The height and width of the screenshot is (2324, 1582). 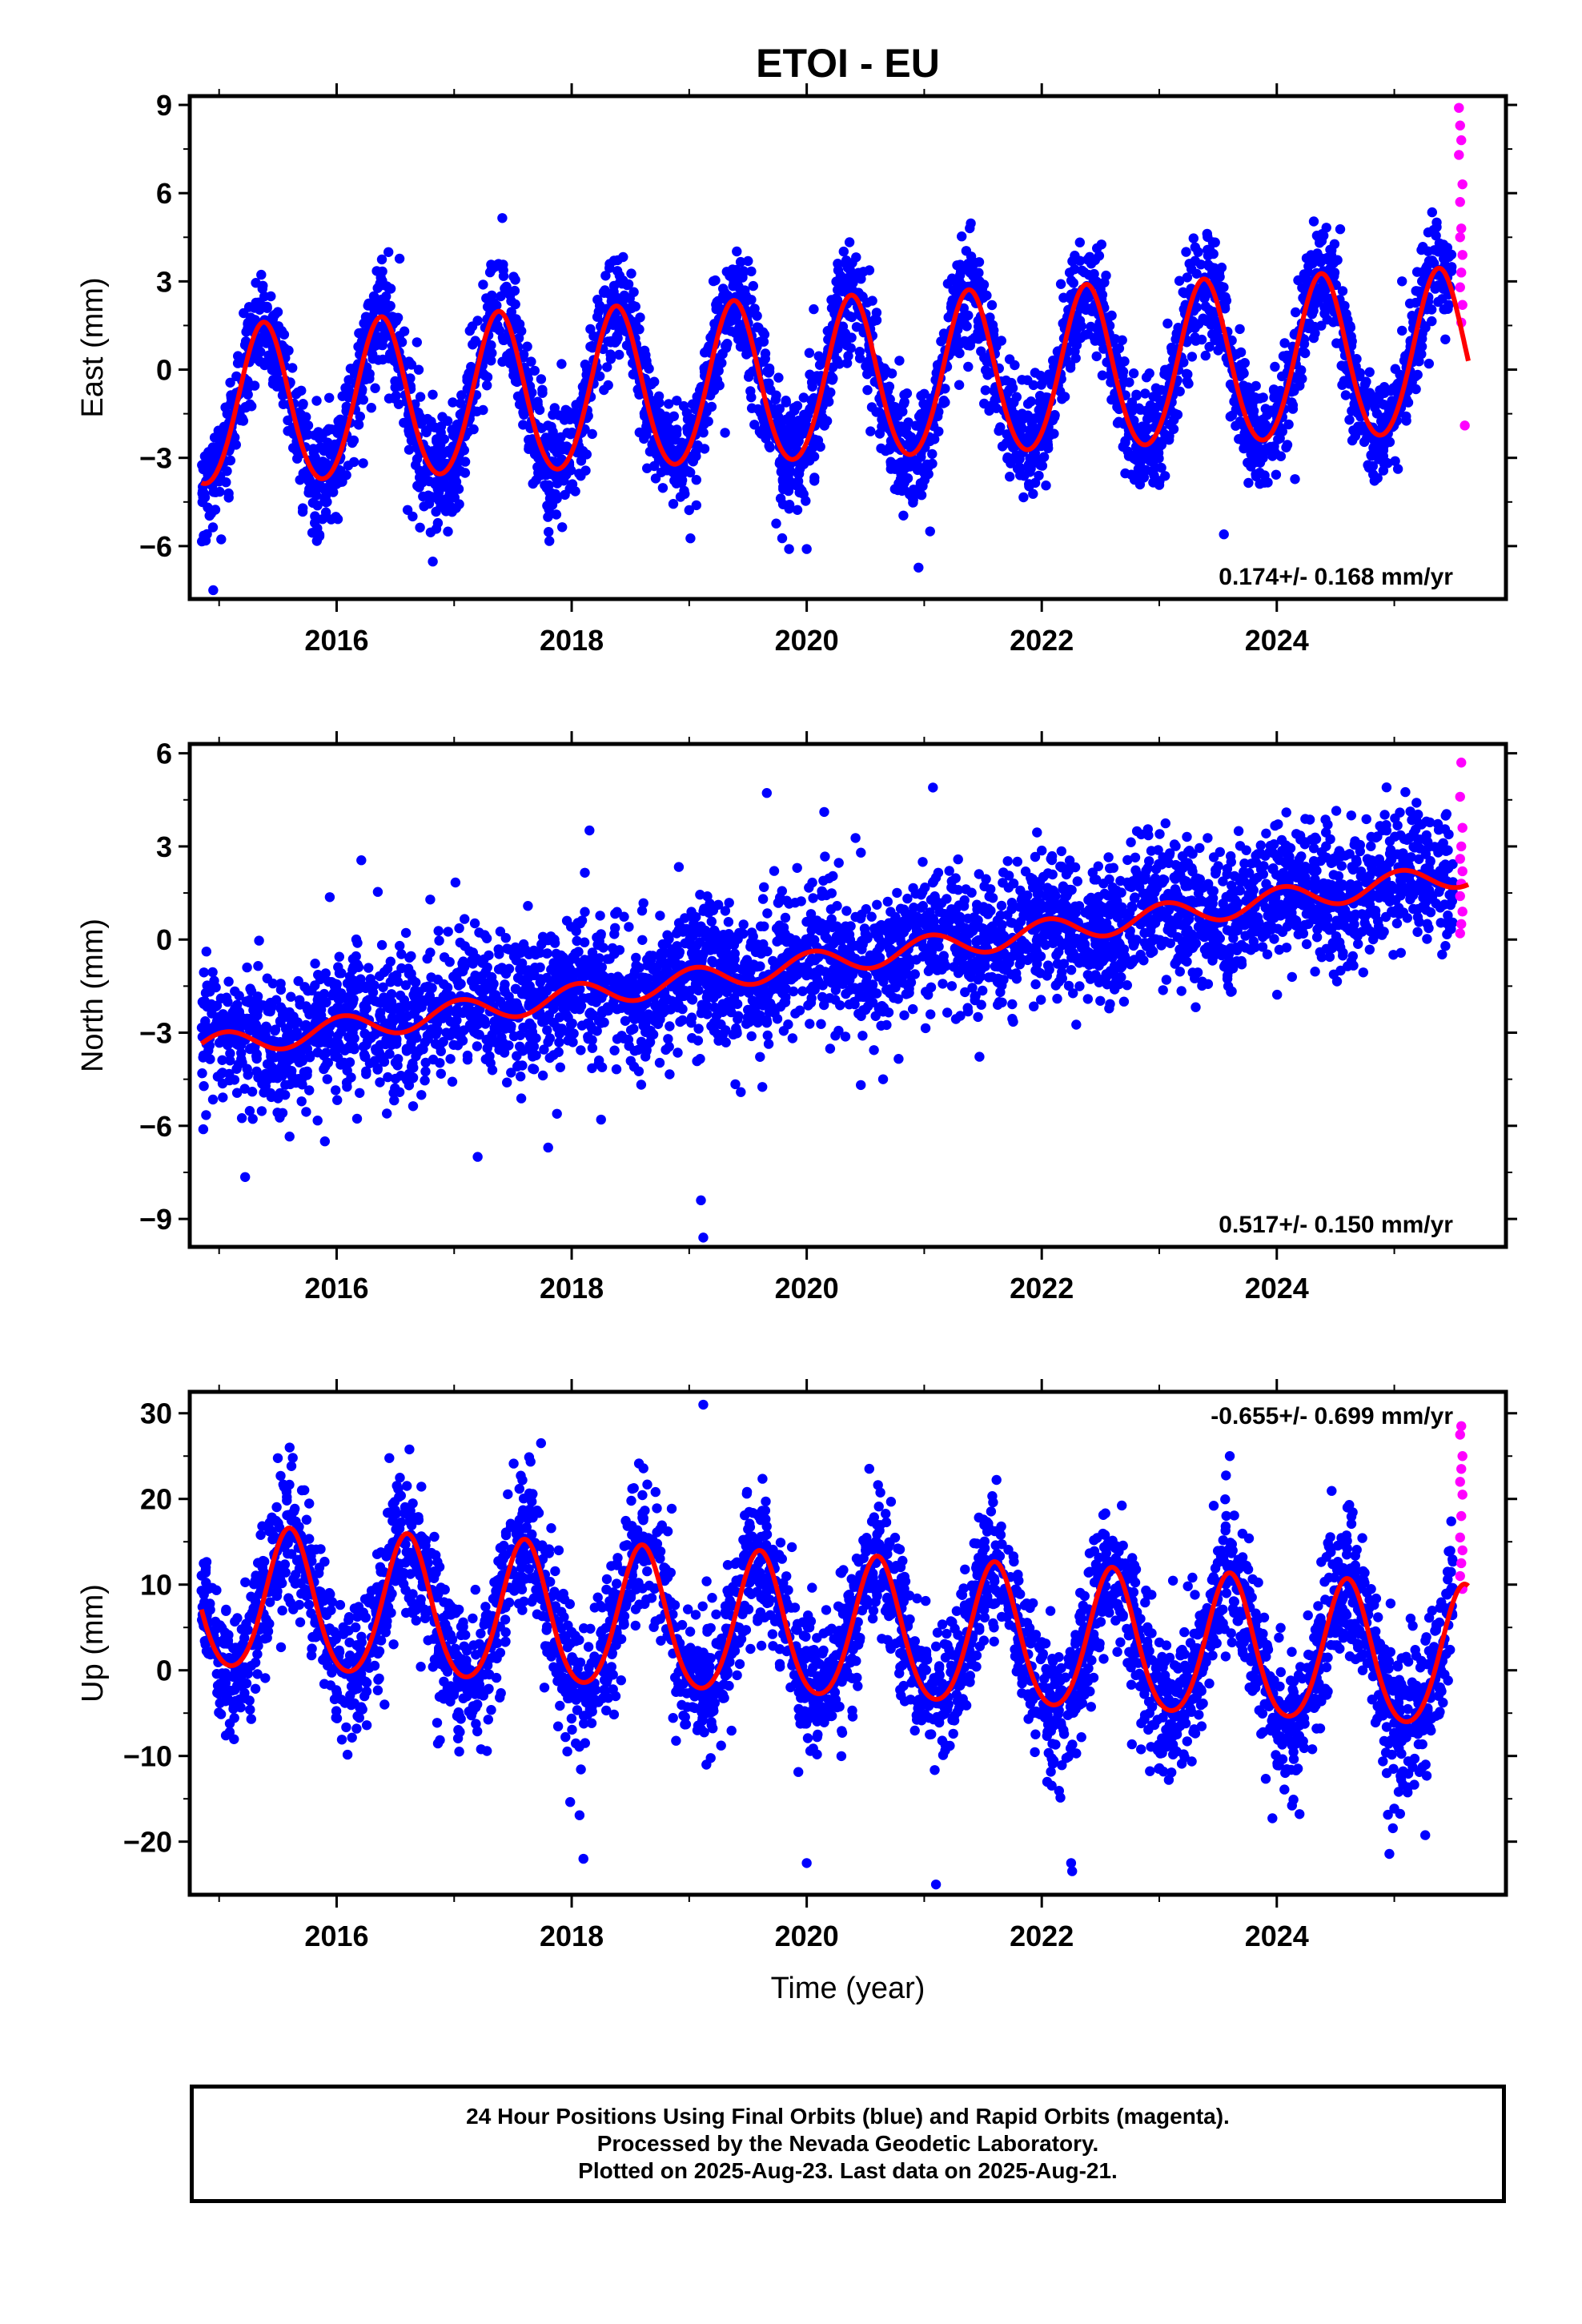 I want to click on model-fit-line, so click(x=836, y=375).